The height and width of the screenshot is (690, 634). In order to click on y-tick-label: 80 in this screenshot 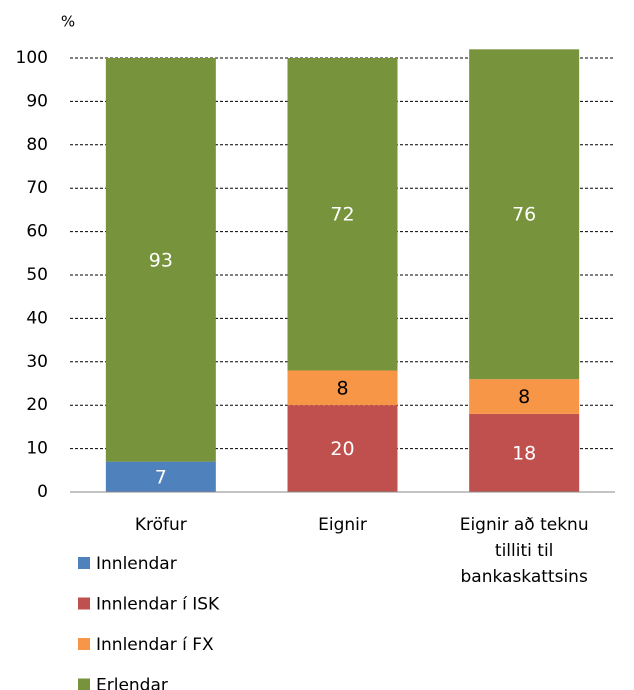, I will do `click(37, 145)`.